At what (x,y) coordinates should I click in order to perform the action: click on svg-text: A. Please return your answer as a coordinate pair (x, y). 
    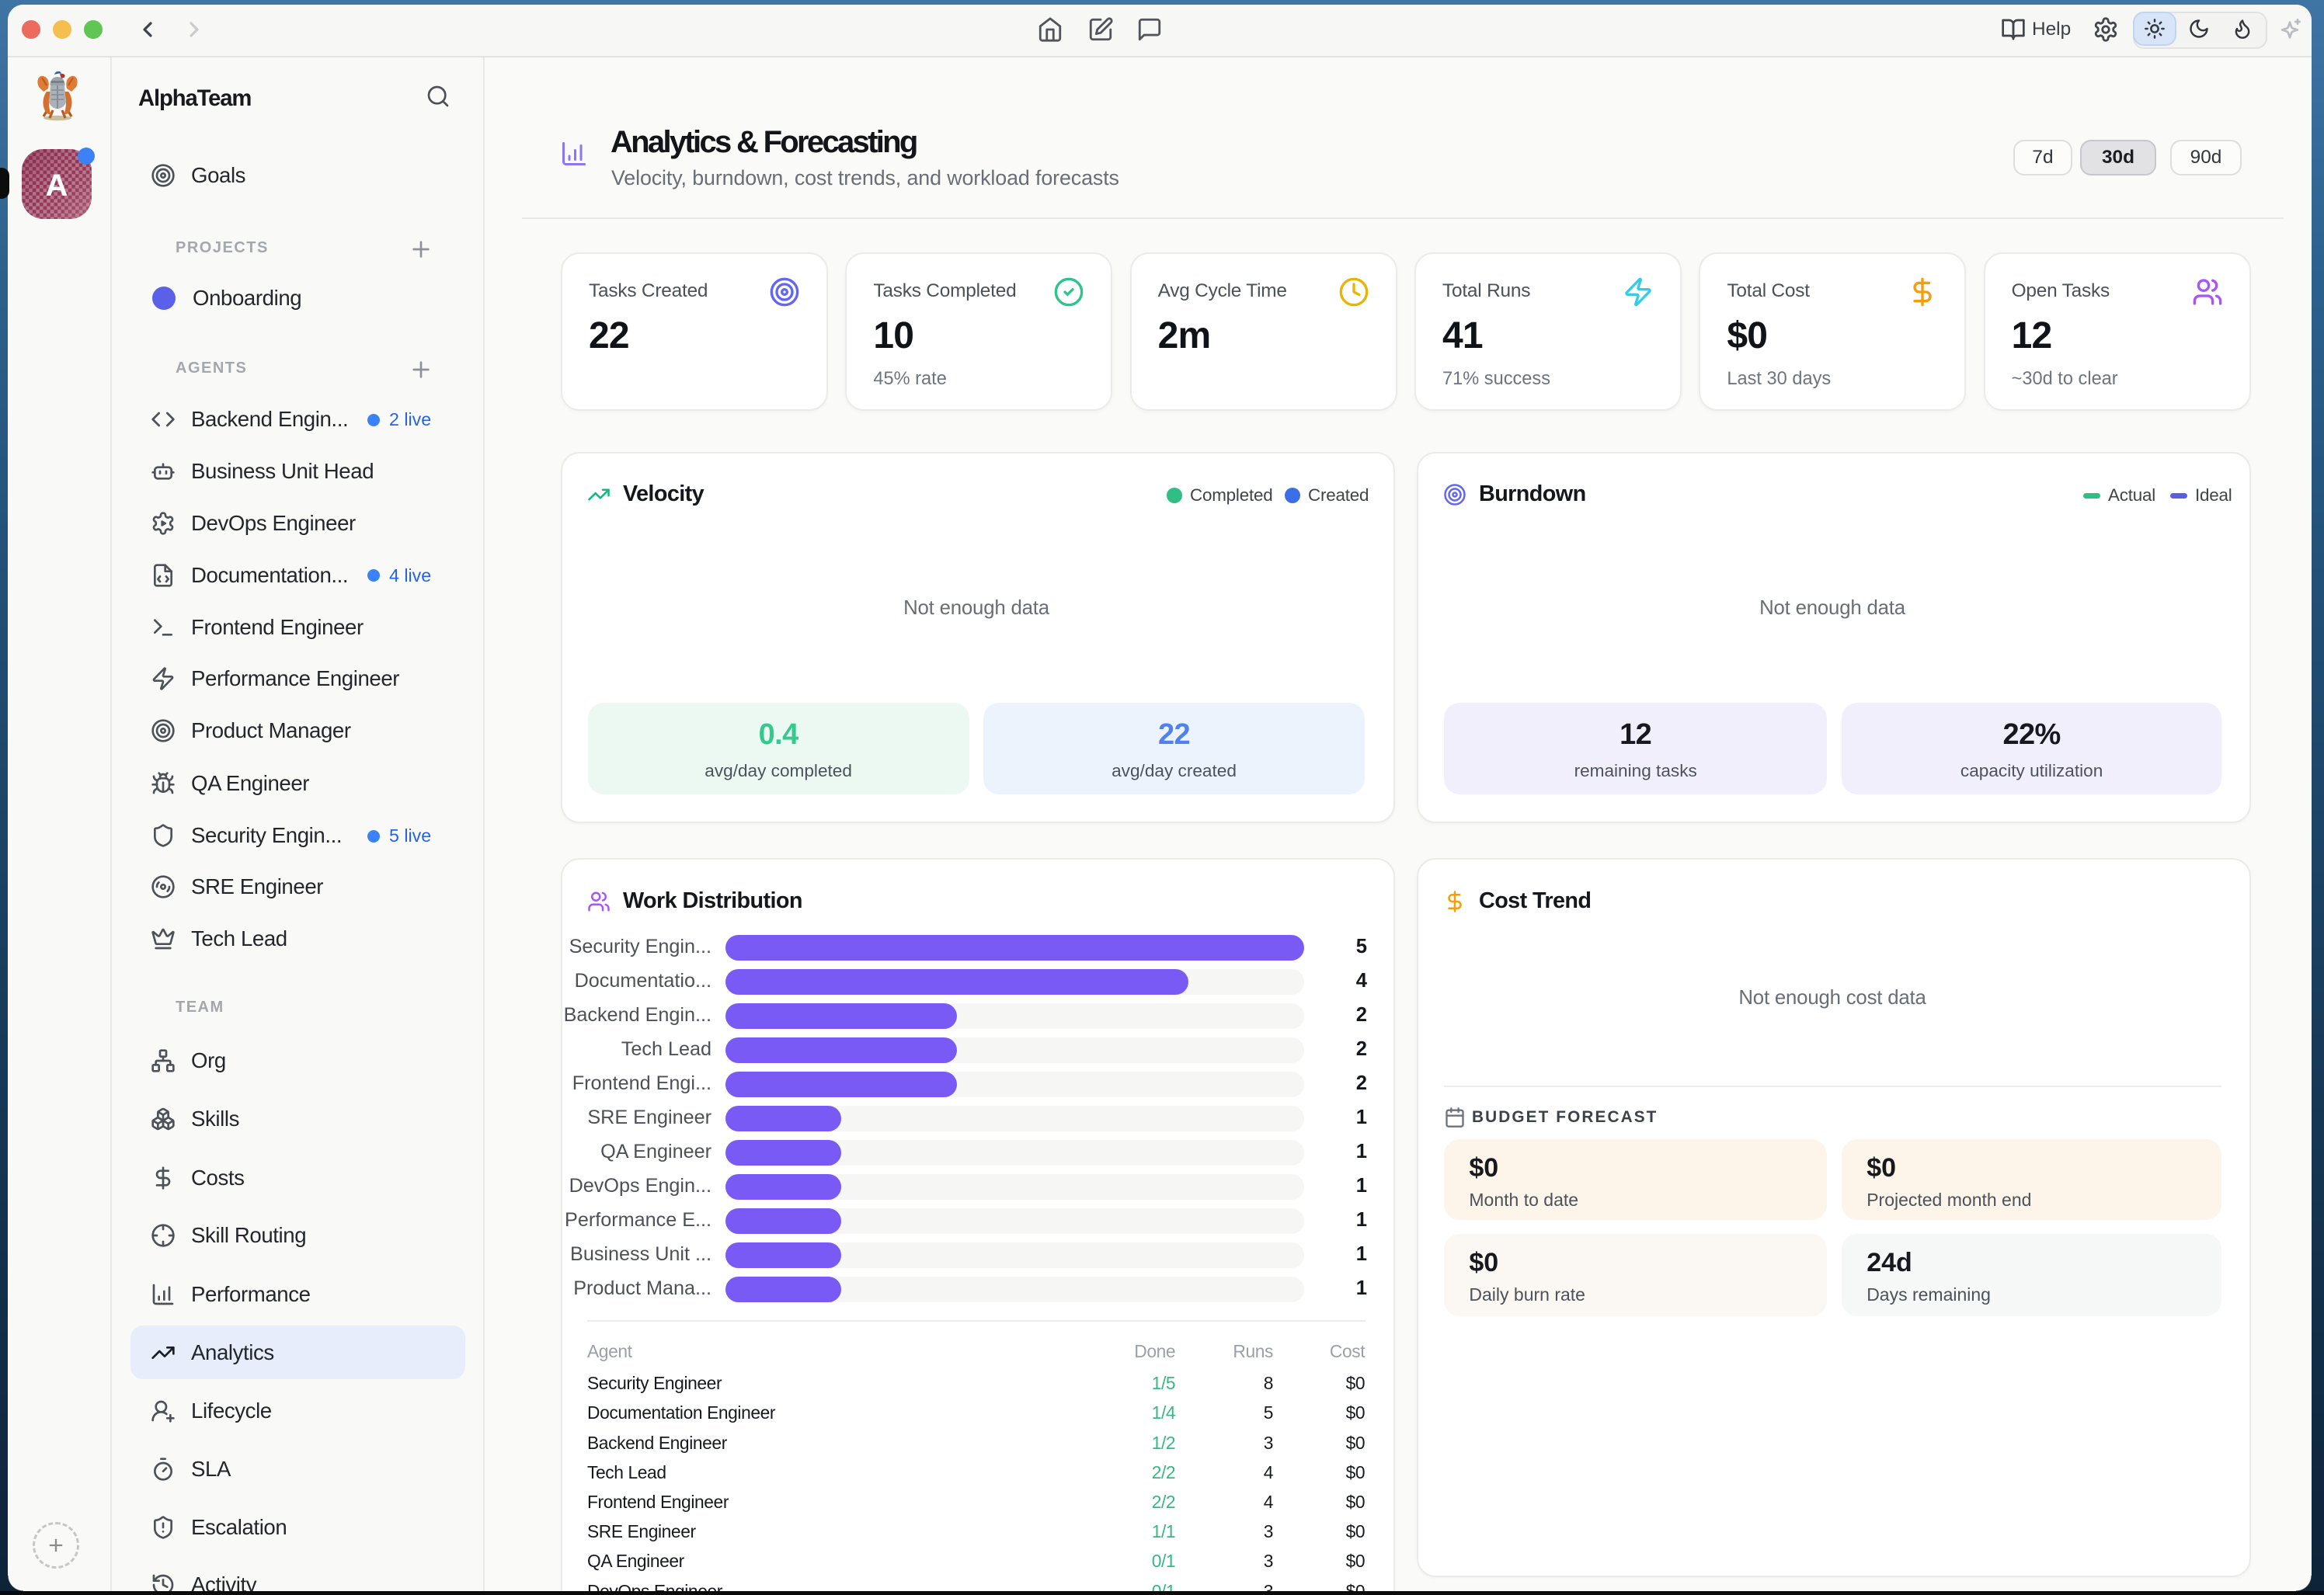
    Looking at the image, I should click on (57, 186).